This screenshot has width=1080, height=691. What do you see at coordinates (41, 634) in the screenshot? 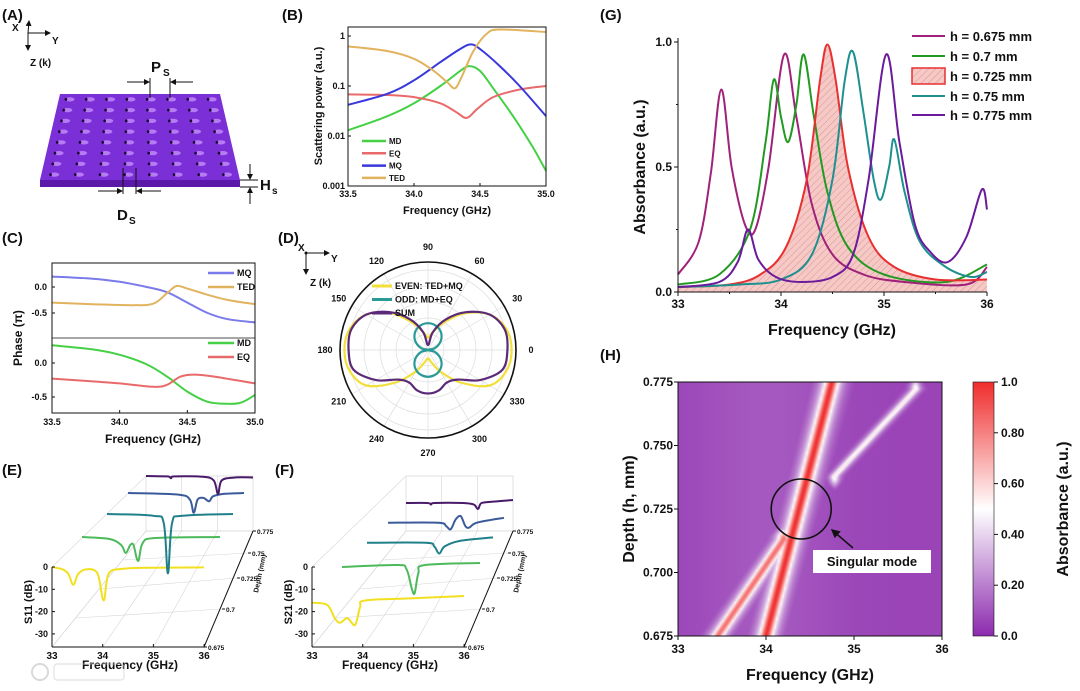
I see `y-tick-label: -30` at bounding box center [41, 634].